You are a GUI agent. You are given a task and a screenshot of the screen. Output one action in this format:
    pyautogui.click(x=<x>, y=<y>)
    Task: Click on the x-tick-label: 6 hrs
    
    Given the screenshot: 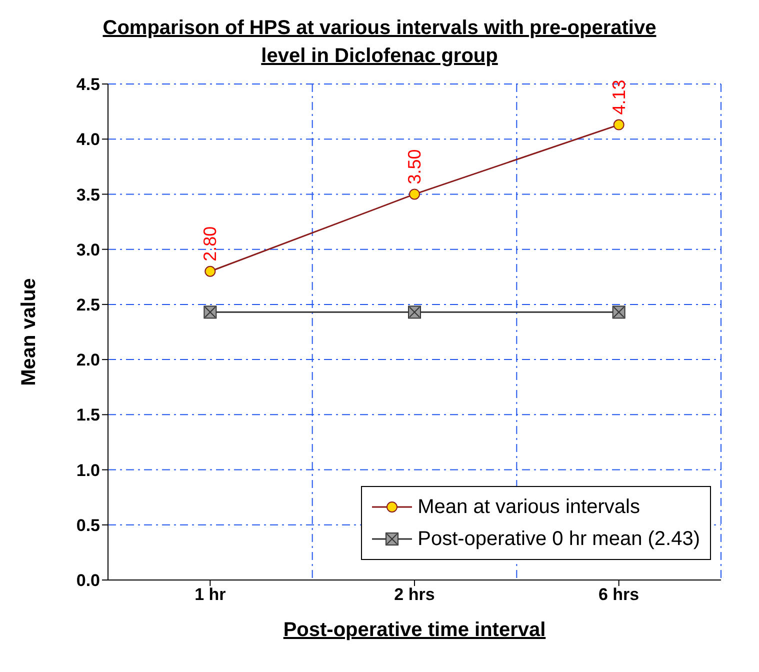 What is the action you would take?
    pyautogui.click(x=619, y=594)
    